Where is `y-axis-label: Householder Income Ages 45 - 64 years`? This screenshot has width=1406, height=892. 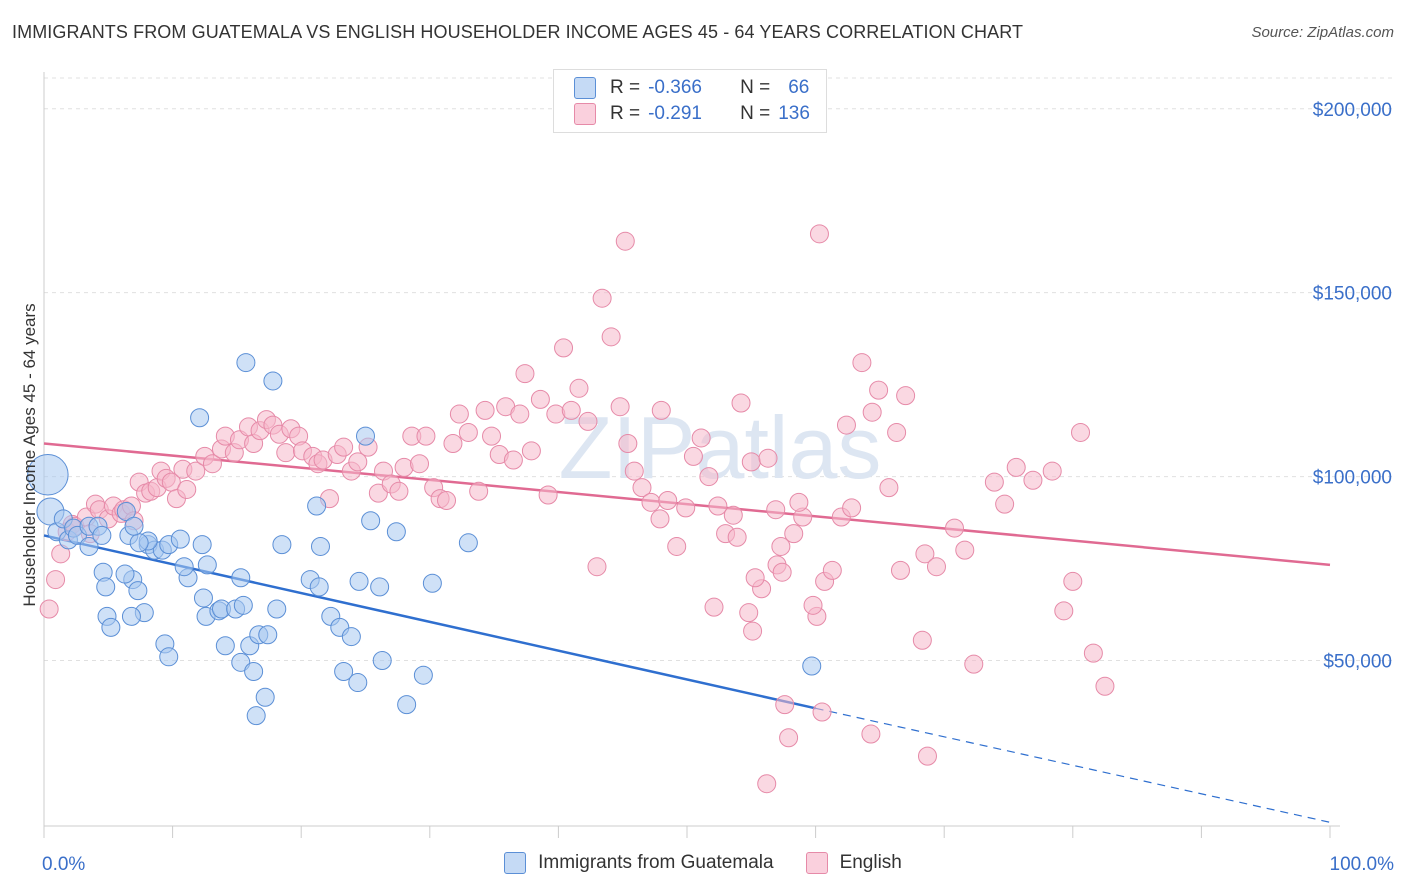 y-axis-label: Householder Income Ages 45 - 64 years is located at coordinates (29, 455).